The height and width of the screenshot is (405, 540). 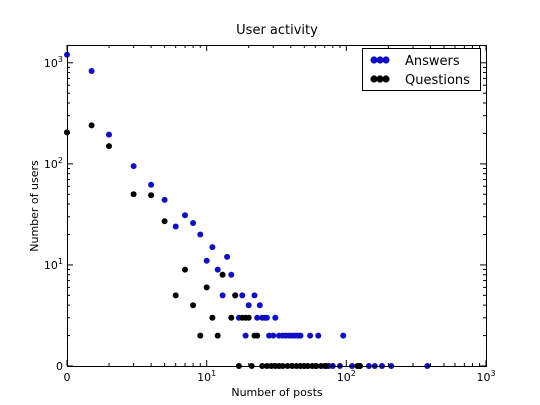 I want to click on y-tick-label-3: 10³, so click(x=53, y=62).